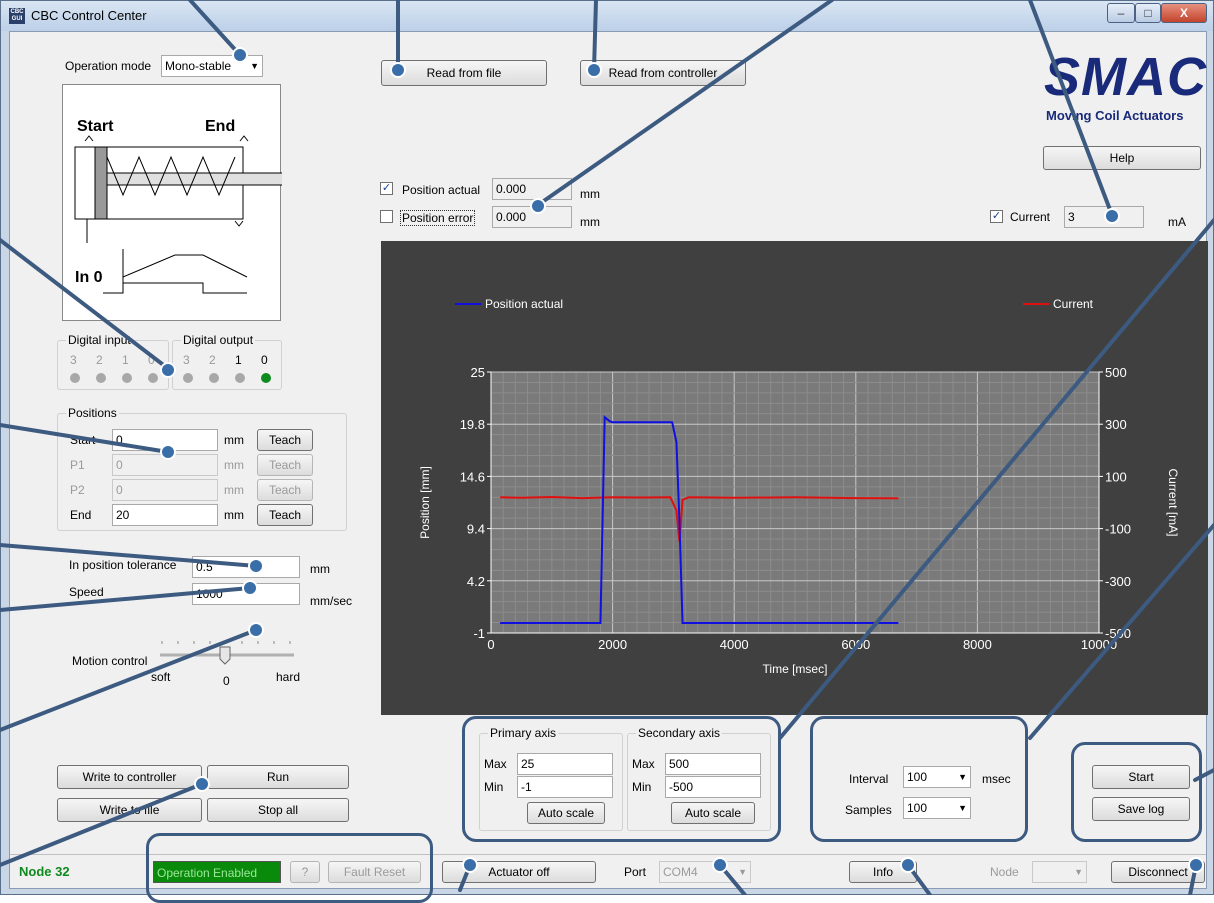 Image resolution: width=1214 pixels, height=903 pixels. I want to click on legend-label-position: Position actual, so click(524, 304).